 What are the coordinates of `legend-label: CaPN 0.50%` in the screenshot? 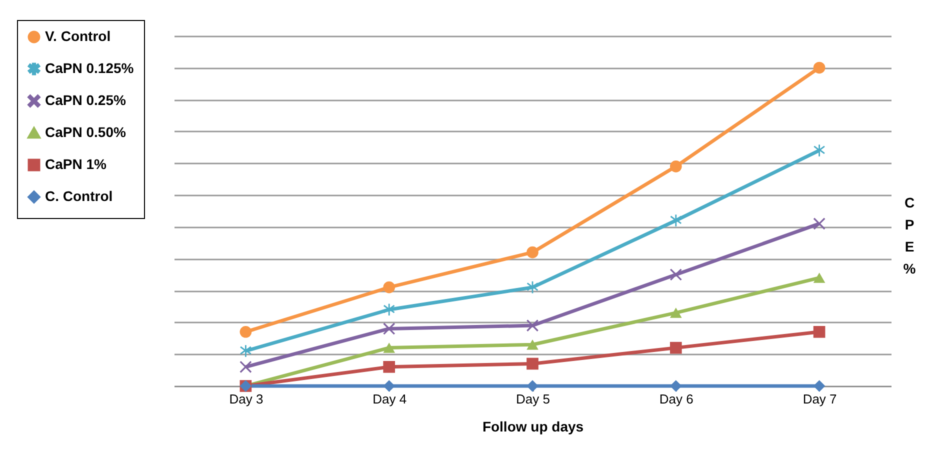 It's located at (85, 132).